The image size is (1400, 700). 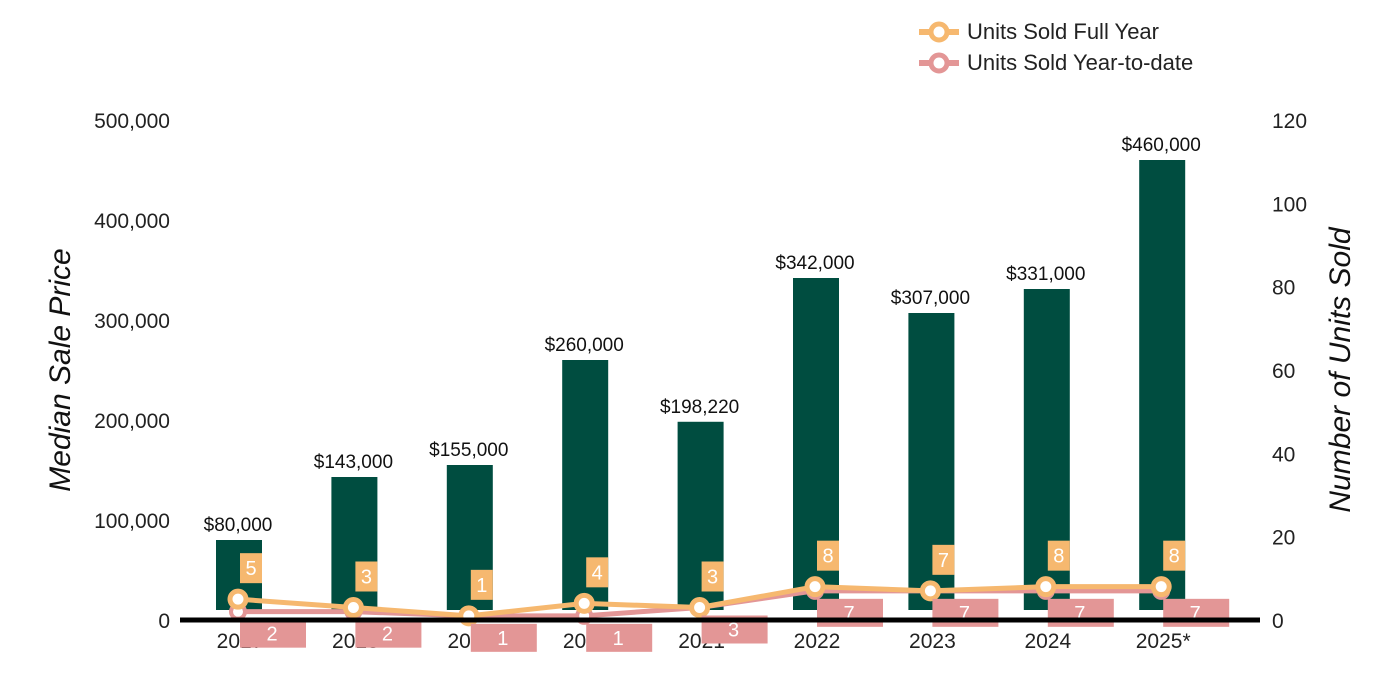 I want to click on y2-tick-label: 60, so click(x=1283, y=371).